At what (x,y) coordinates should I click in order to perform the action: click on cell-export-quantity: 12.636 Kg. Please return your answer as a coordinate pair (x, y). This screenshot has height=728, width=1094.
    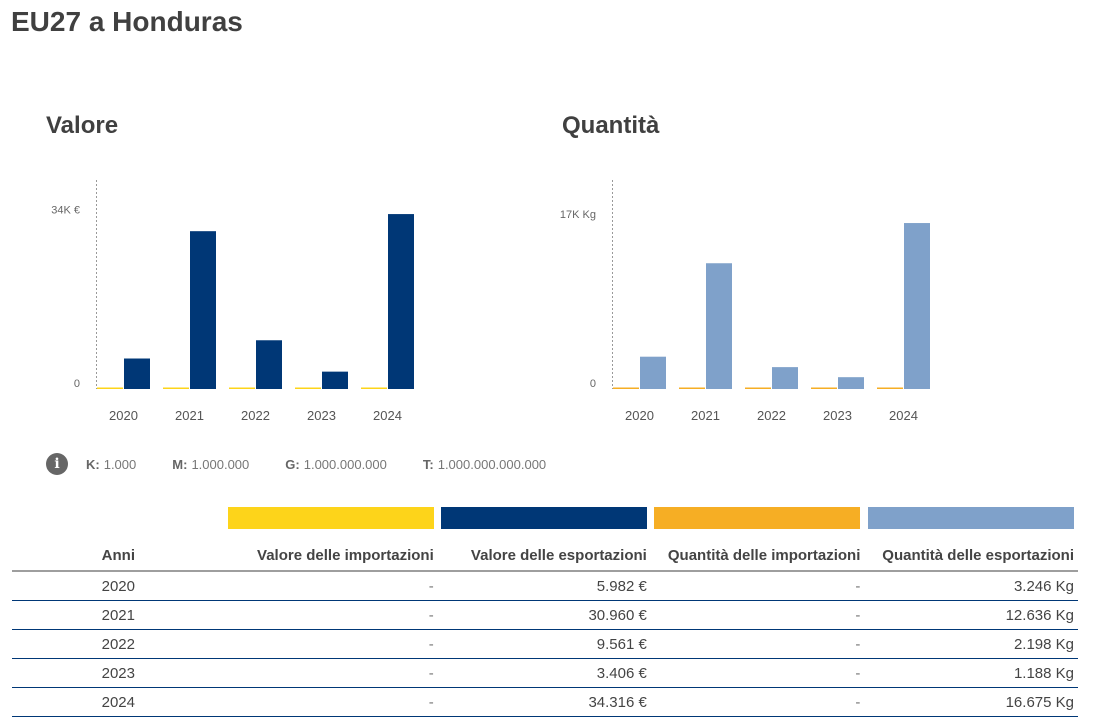
    Looking at the image, I should click on (971, 615).